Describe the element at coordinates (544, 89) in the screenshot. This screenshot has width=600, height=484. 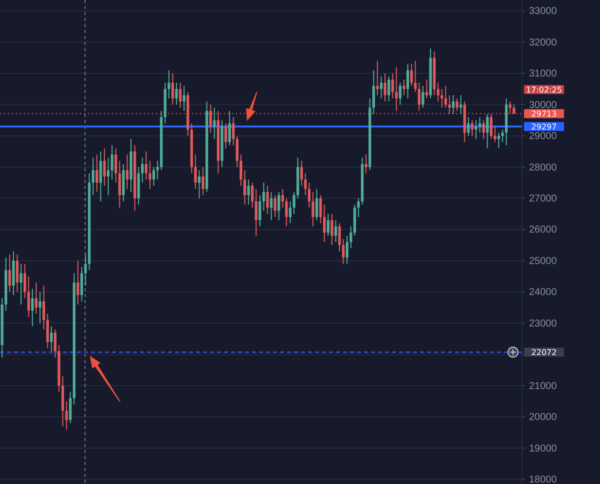
I see `text: 17:02:25` at that location.